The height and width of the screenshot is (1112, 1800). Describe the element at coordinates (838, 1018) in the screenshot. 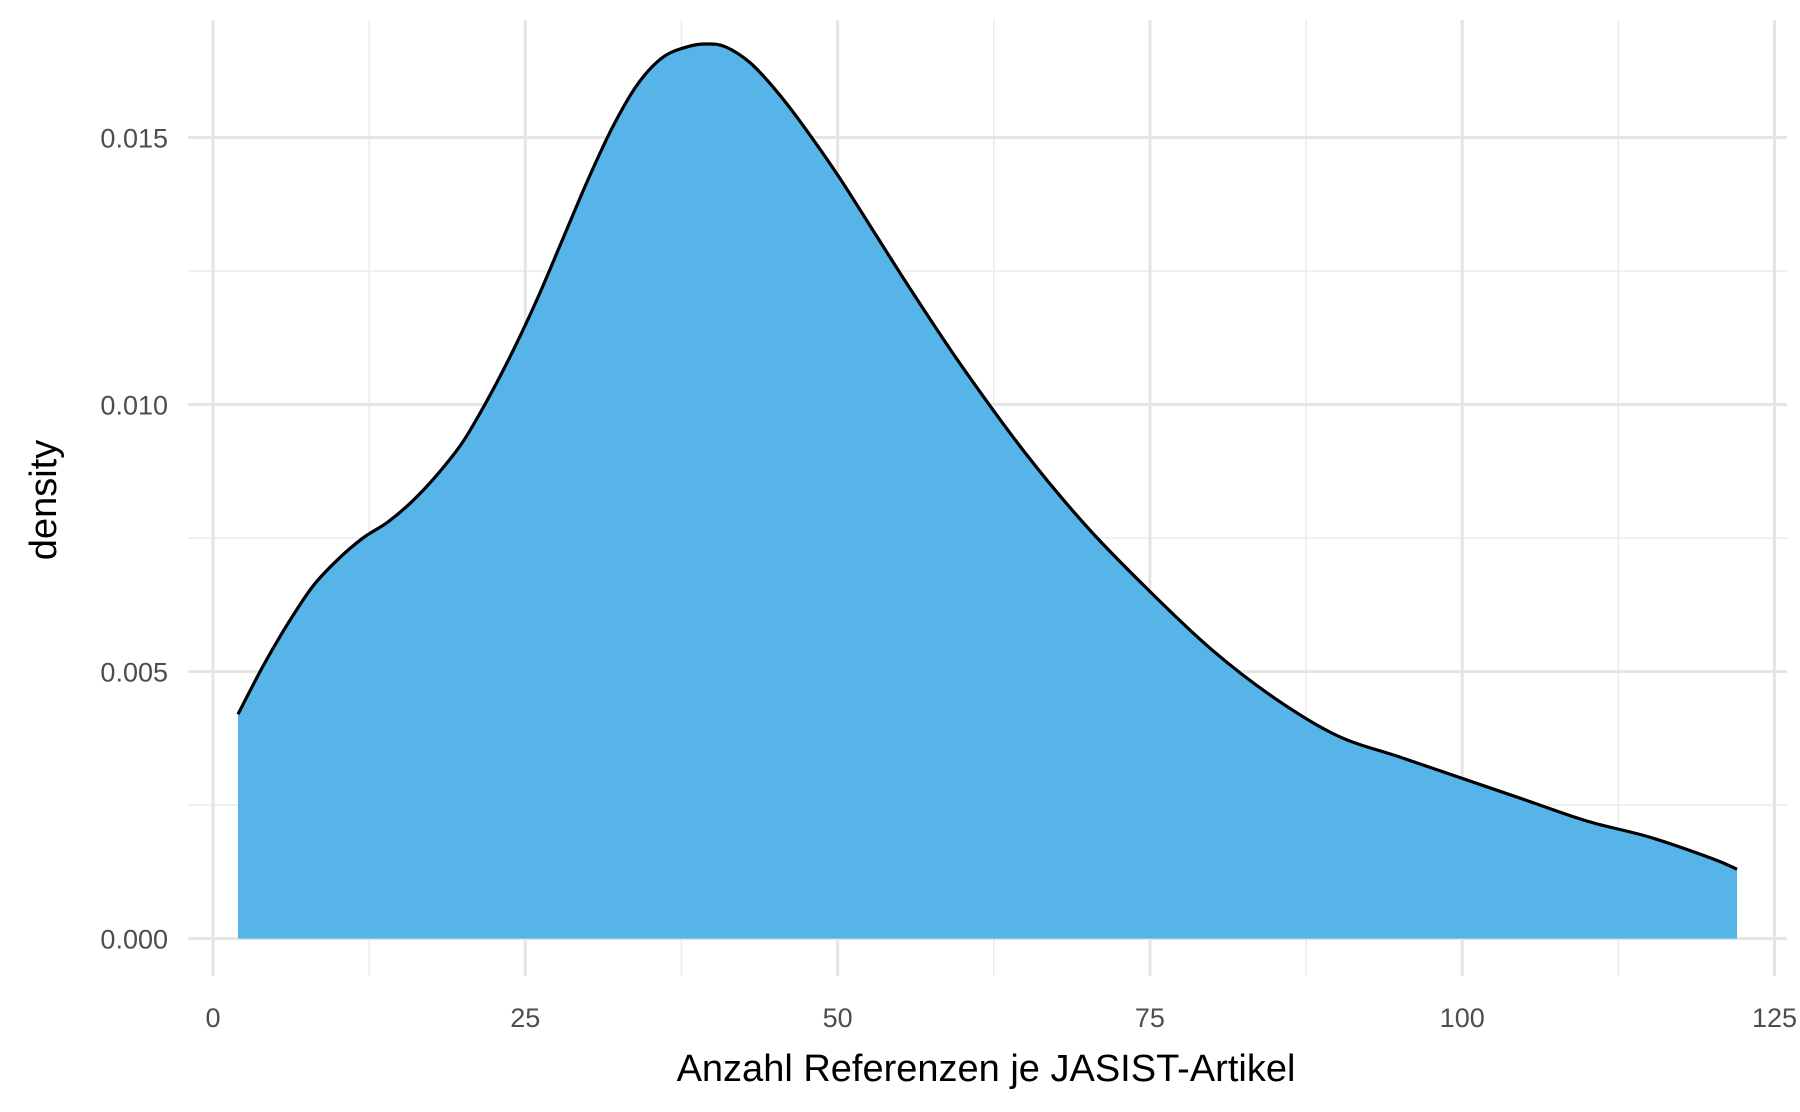

I see `x-tick-label: 50` at that location.